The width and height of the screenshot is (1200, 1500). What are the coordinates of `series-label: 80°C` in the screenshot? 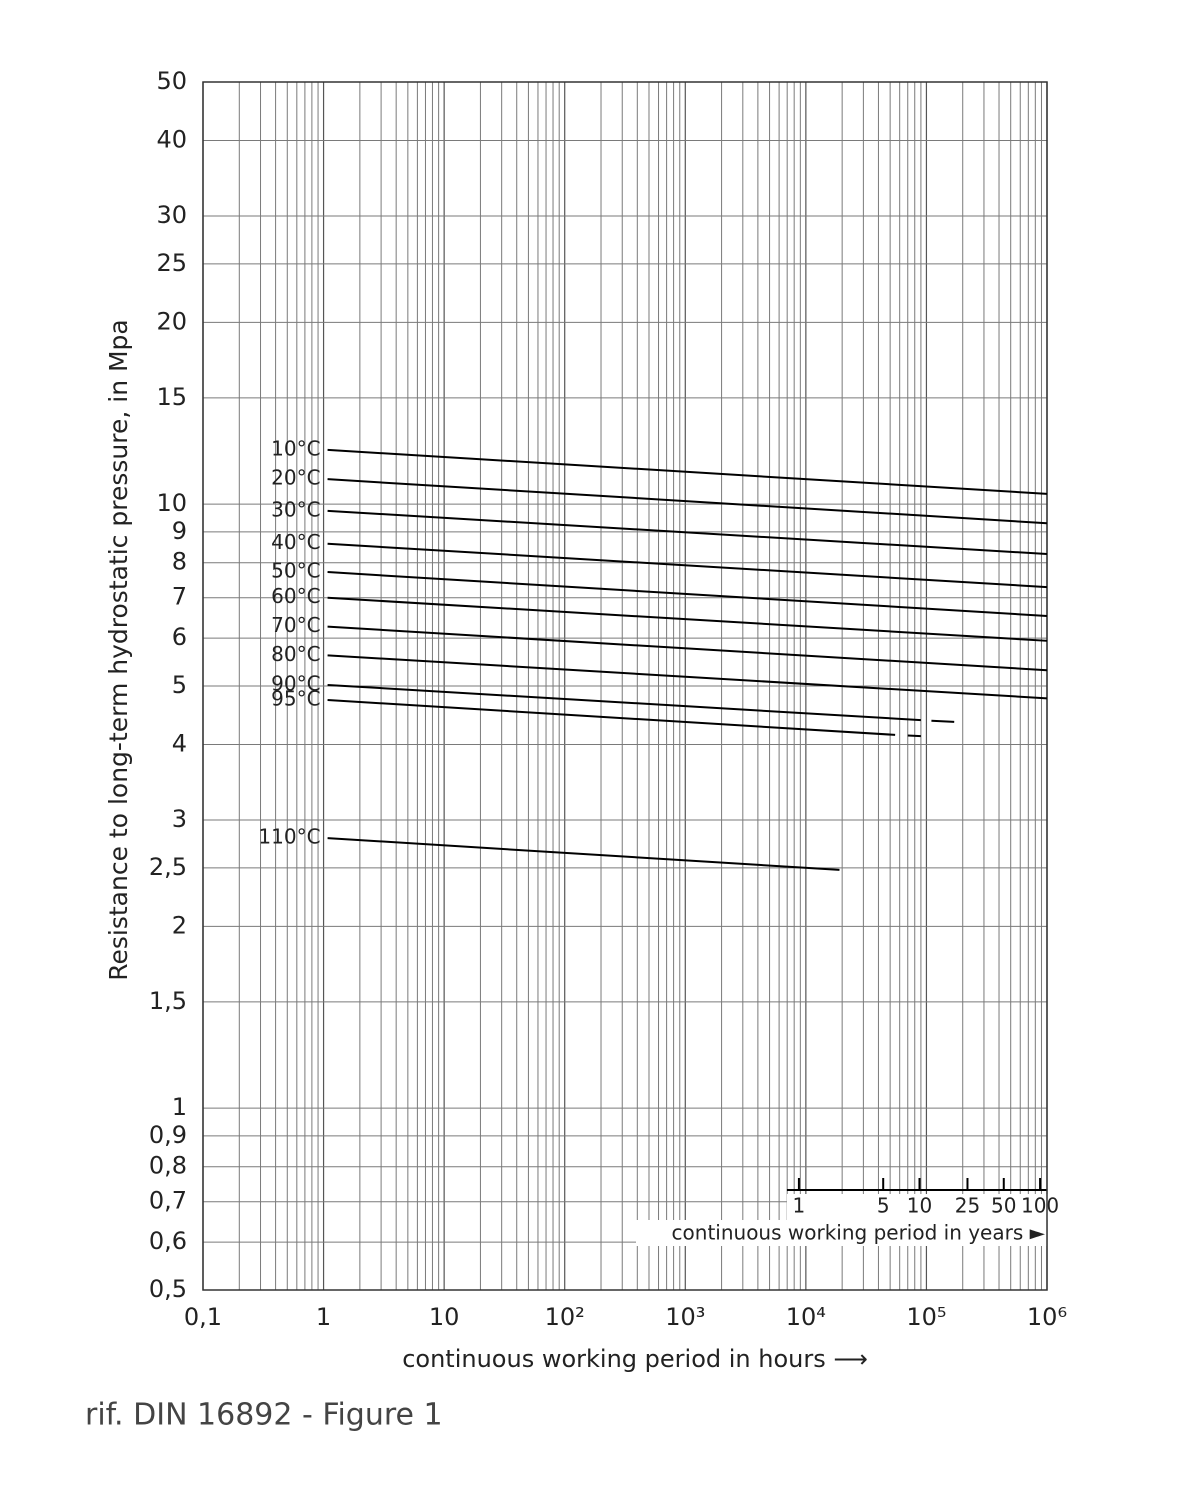 It's located at (295, 654).